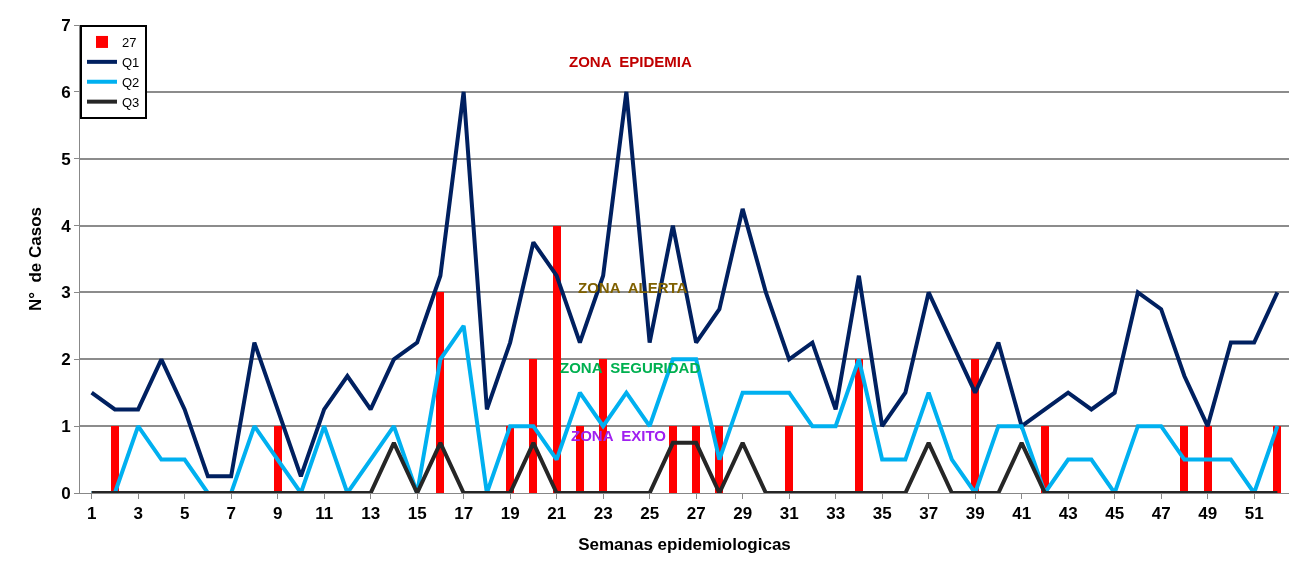  Describe the element at coordinates (836, 514) in the screenshot. I see `x-tick-label: 33` at that location.